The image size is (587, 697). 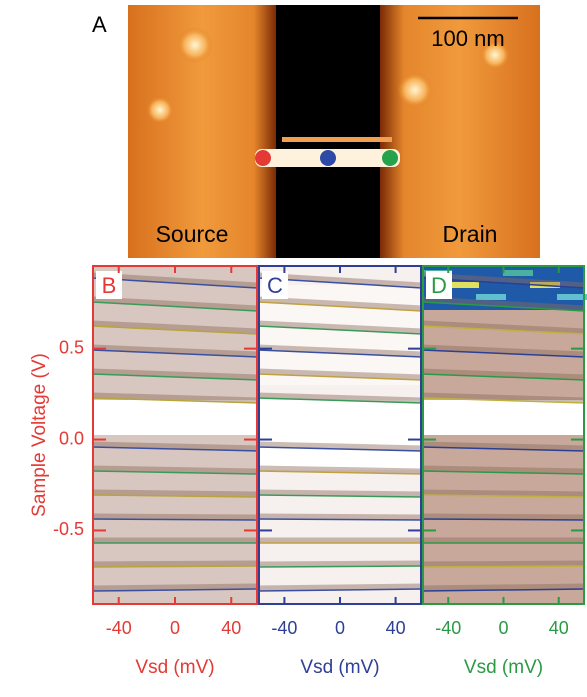 What do you see at coordinates (39, 435) in the screenshot?
I see `y-axis-label: Sample Voltage (V)` at bounding box center [39, 435].